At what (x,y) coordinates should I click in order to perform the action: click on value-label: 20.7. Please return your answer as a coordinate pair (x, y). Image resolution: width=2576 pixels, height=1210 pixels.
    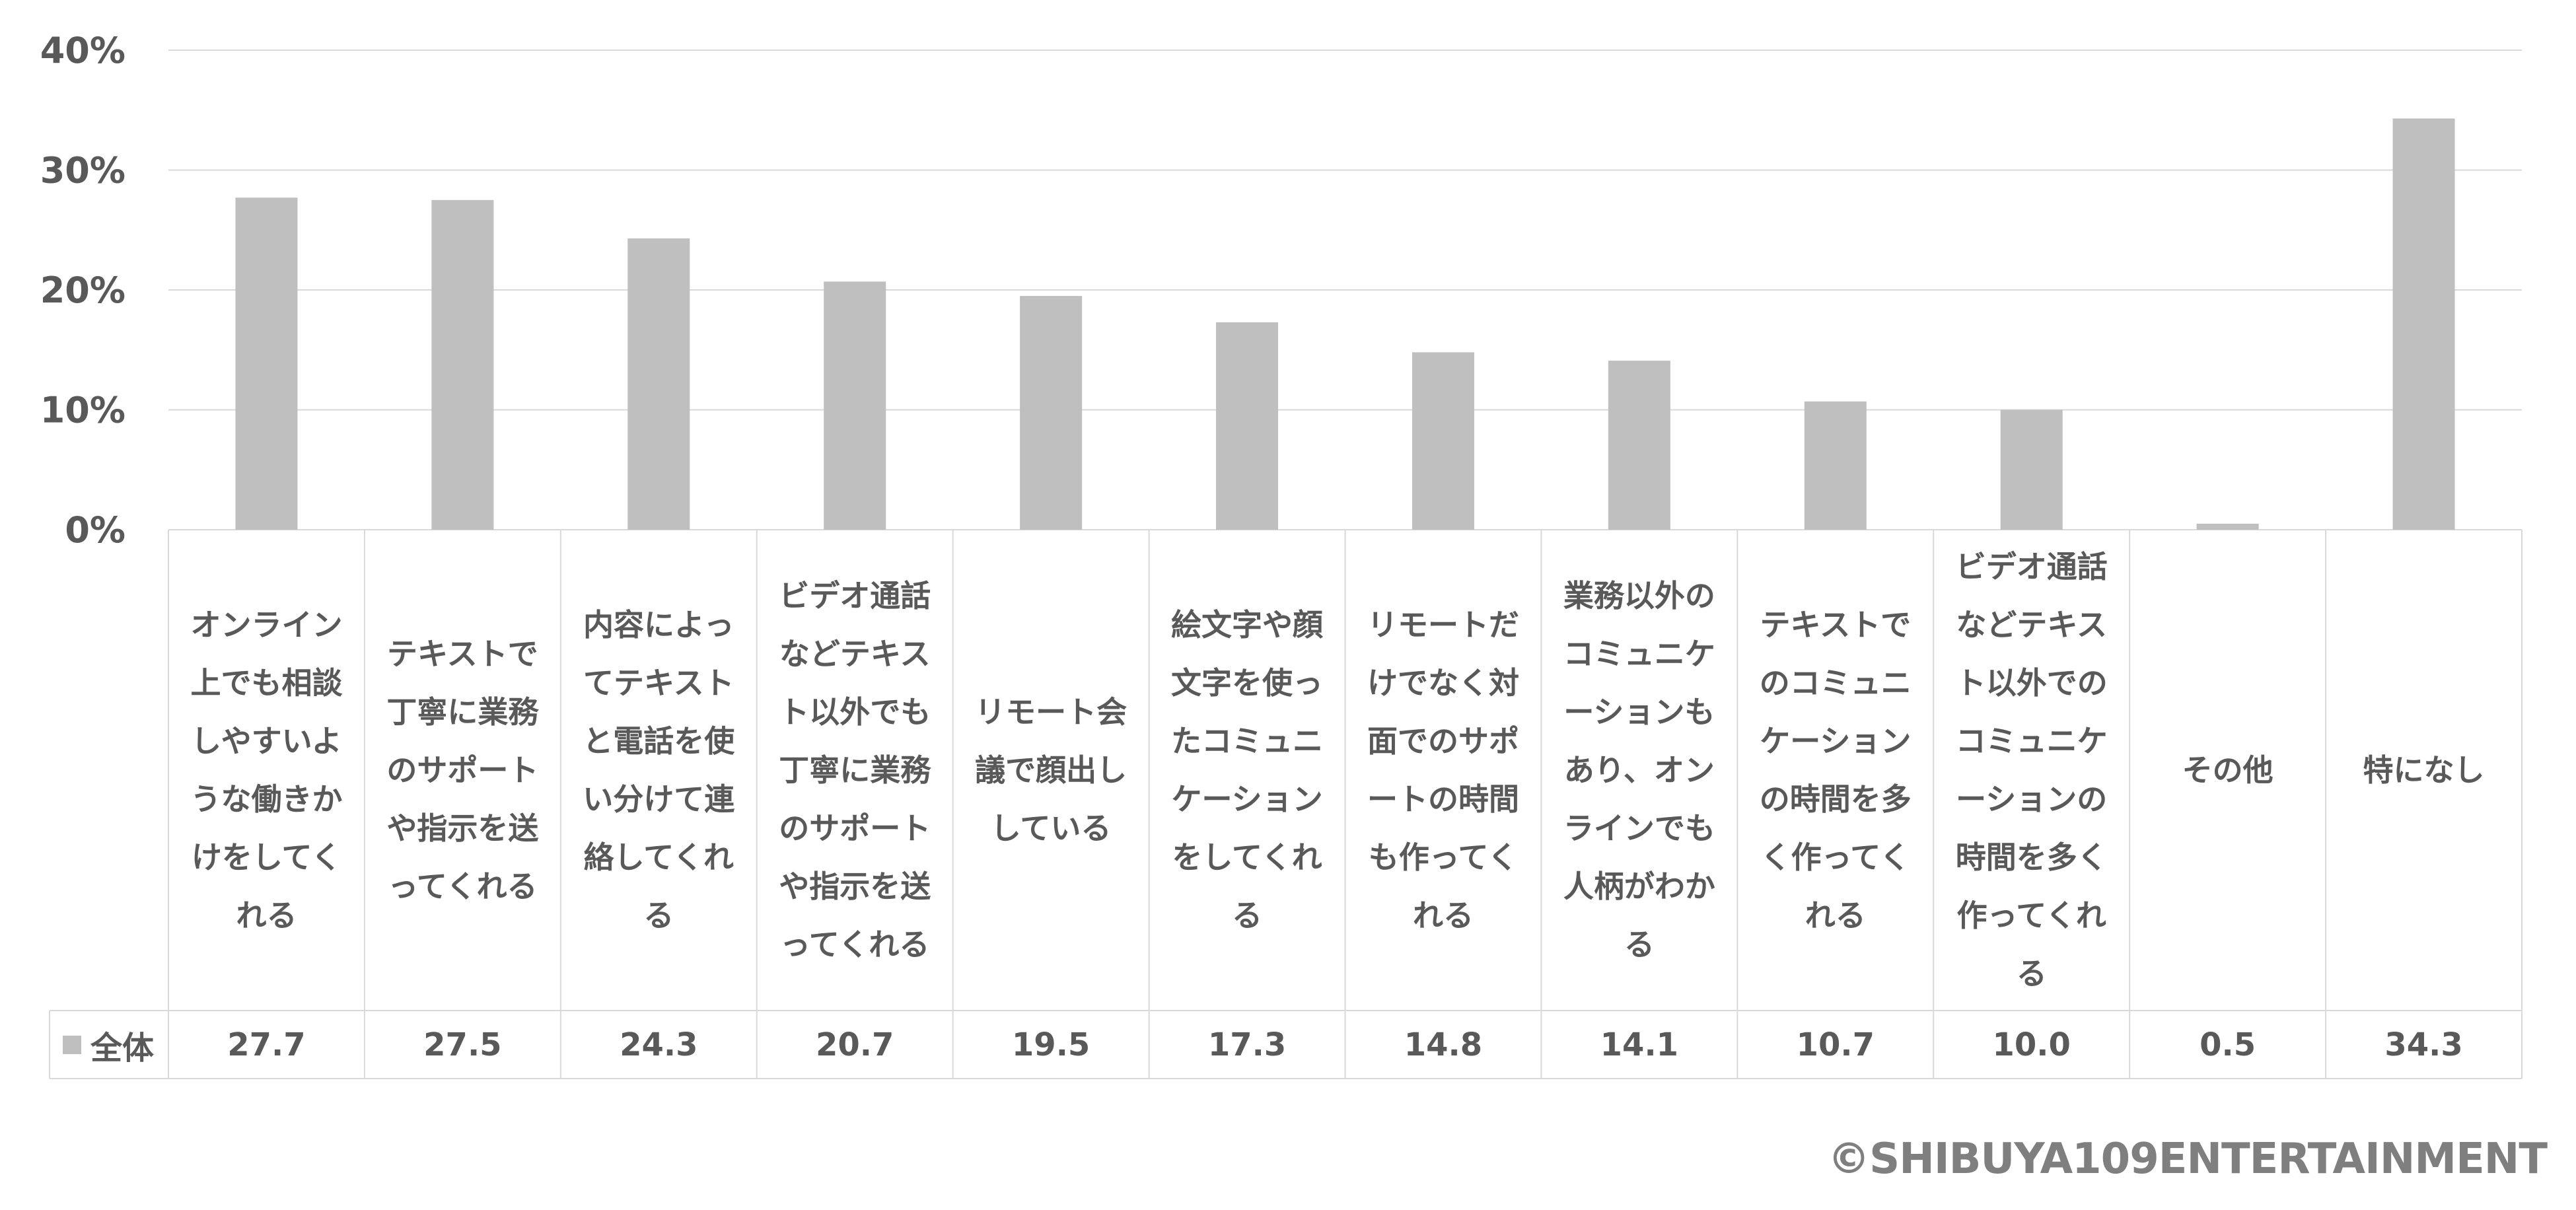
    Looking at the image, I should click on (854, 1044).